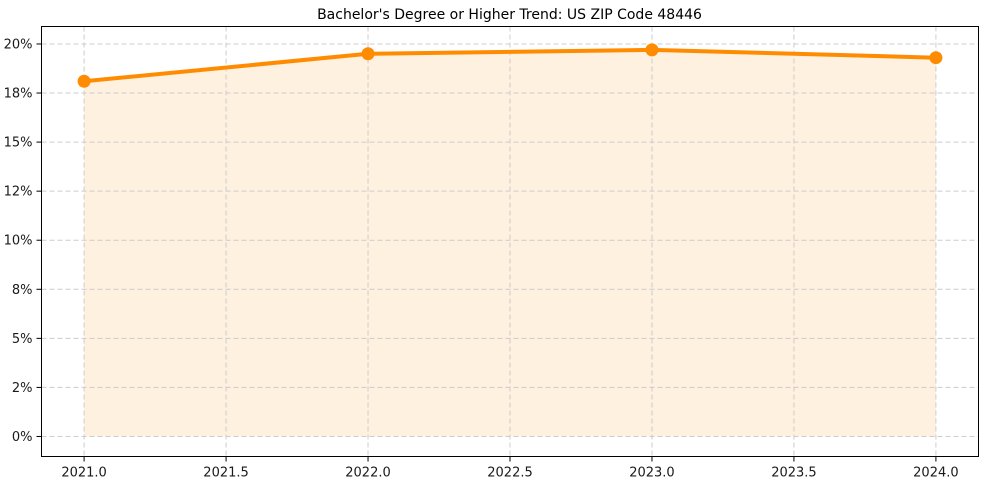 The height and width of the screenshot is (490, 989). I want to click on x-tick-label: 2021.0, so click(84, 473).